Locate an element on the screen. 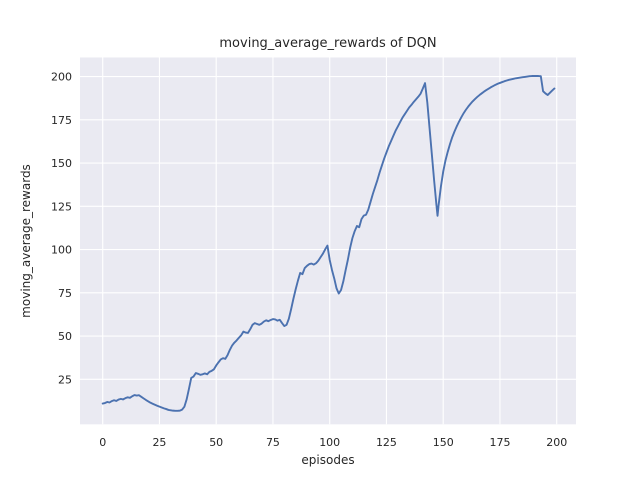 The height and width of the screenshot is (480, 640). x-tick-label: 150 is located at coordinates (443, 442).